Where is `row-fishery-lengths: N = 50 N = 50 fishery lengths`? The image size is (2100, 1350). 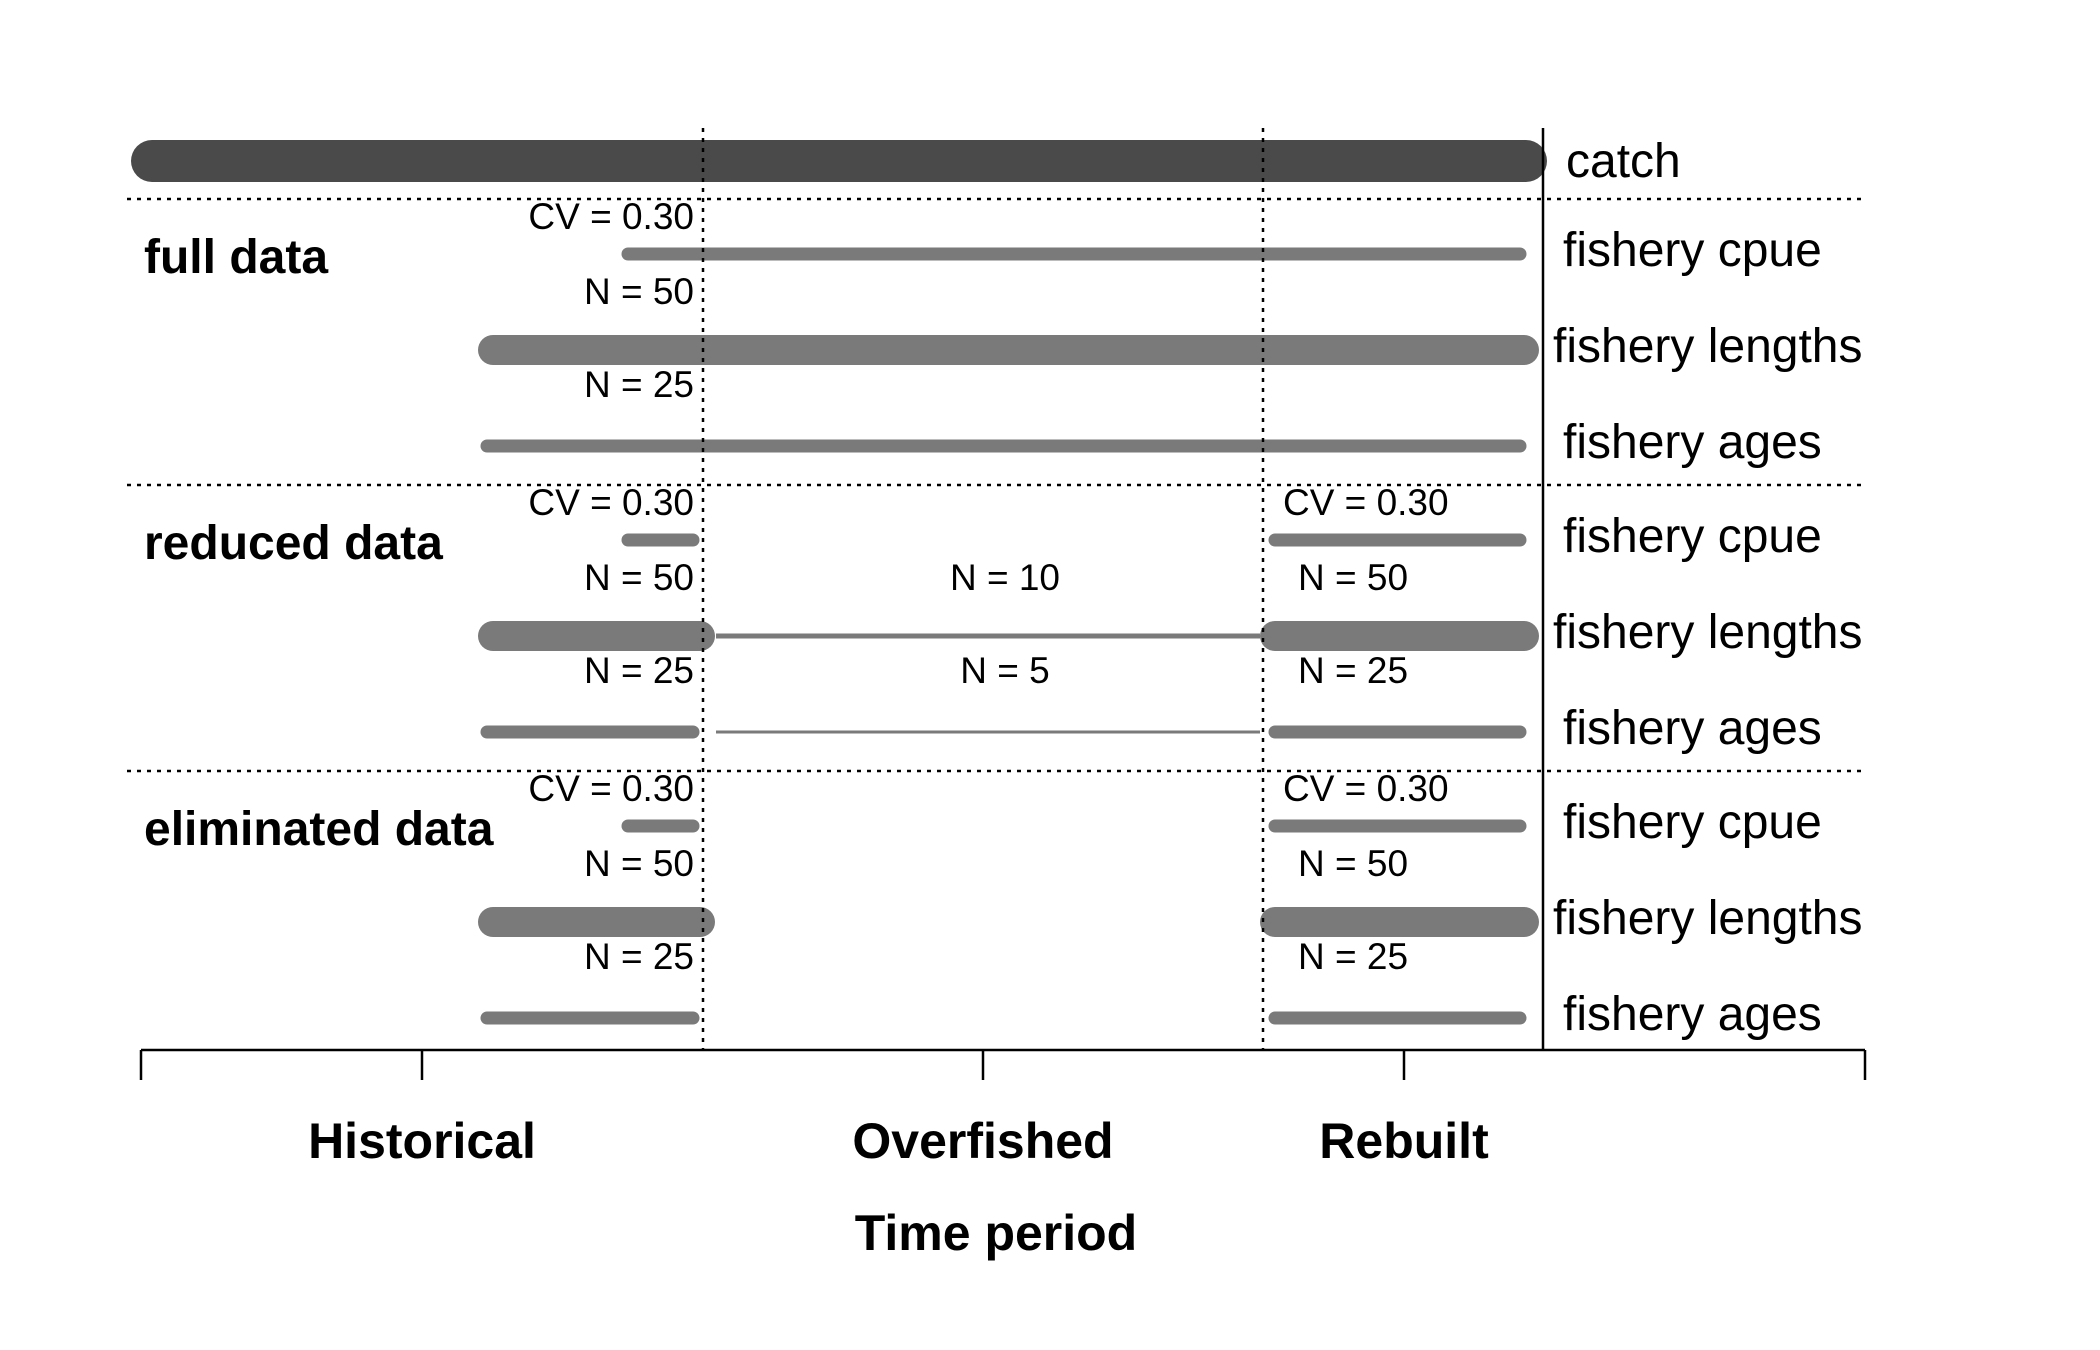
row-fishery-lengths: N = 50 N = 50 fishery lengths is located at coordinates (1170, 894).